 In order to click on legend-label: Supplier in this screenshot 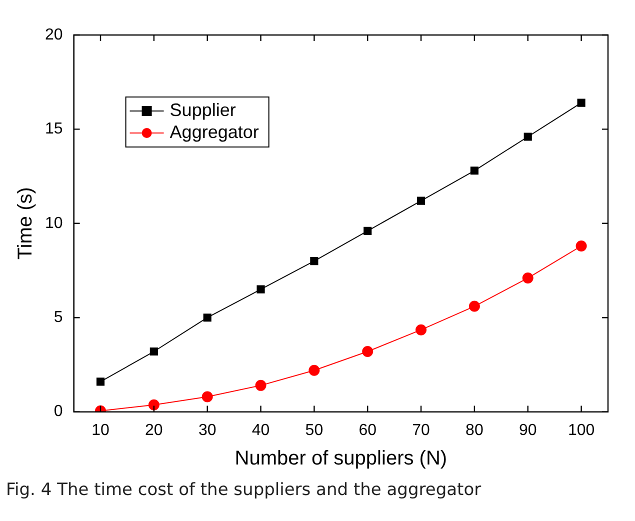, I will do `click(203, 110)`.